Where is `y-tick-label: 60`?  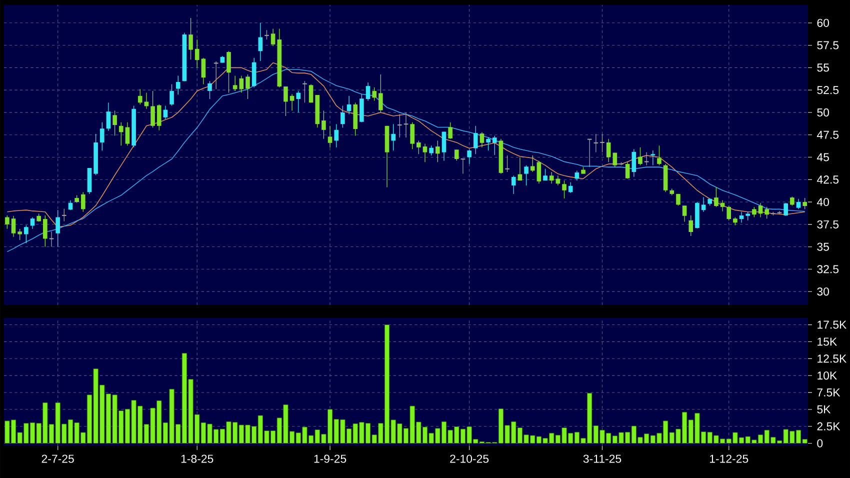 y-tick-label: 60 is located at coordinates (823, 22).